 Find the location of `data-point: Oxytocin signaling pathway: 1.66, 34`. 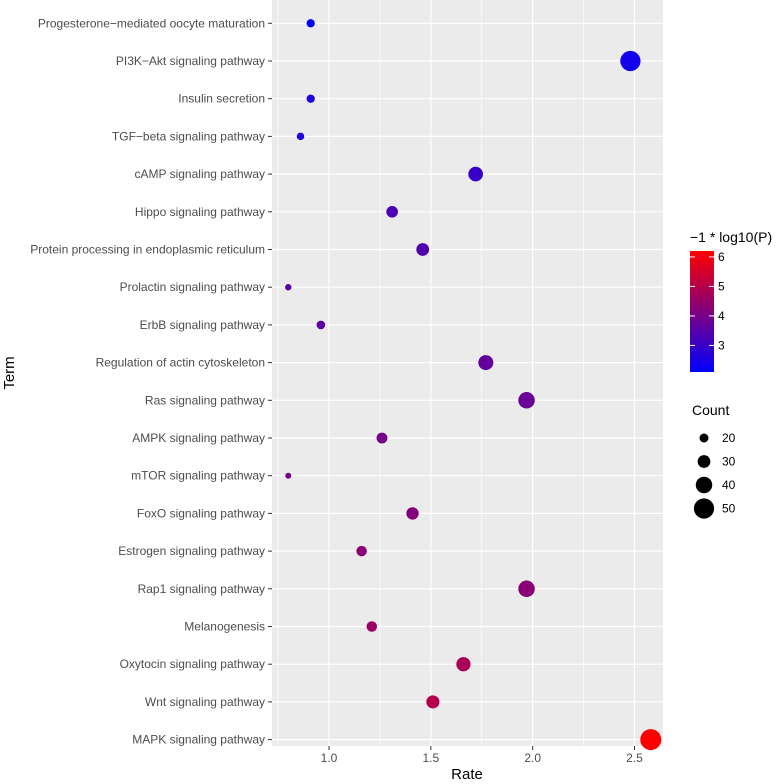

data-point: Oxytocin signaling pathway: 1.66, 34 is located at coordinates (463, 664).